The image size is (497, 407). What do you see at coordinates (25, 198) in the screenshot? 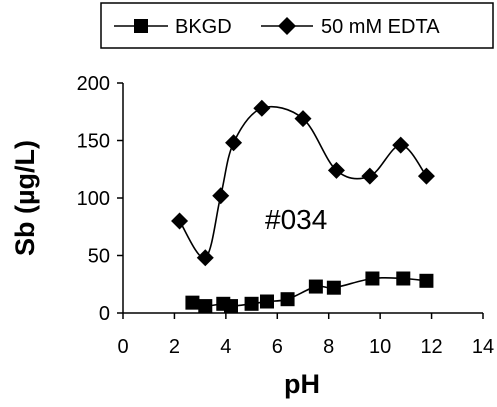
I see `y-axis-title: Sb (µg/L)` at bounding box center [25, 198].